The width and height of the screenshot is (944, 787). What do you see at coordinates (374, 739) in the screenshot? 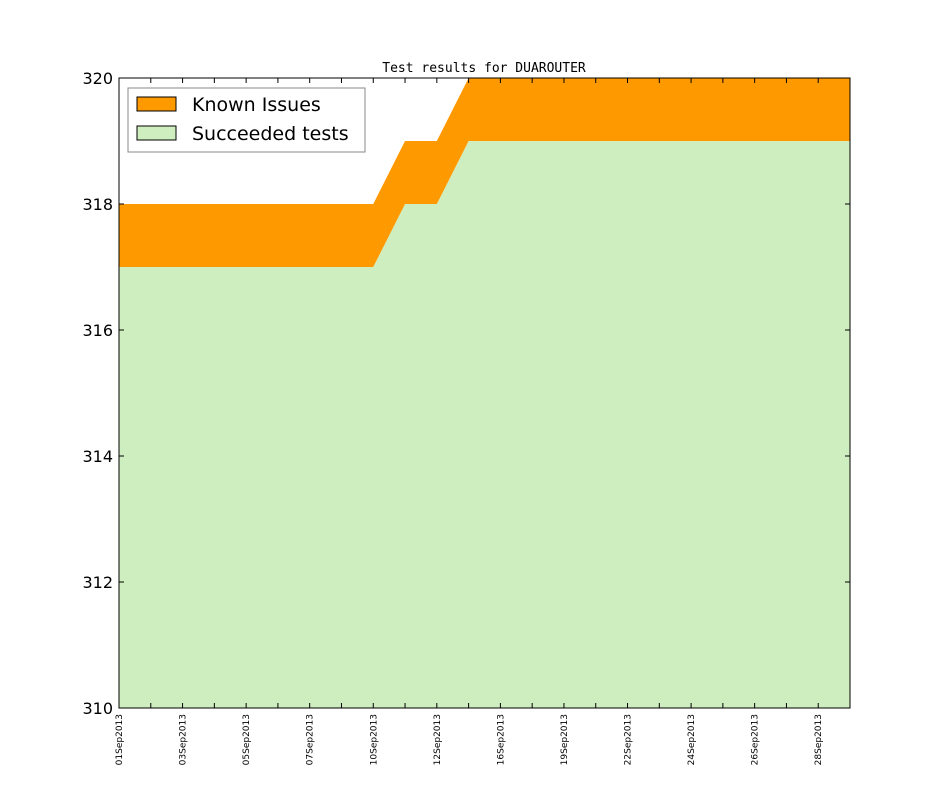
I see `x-tick-label: 10Sep2013` at bounding box center [374, 739].